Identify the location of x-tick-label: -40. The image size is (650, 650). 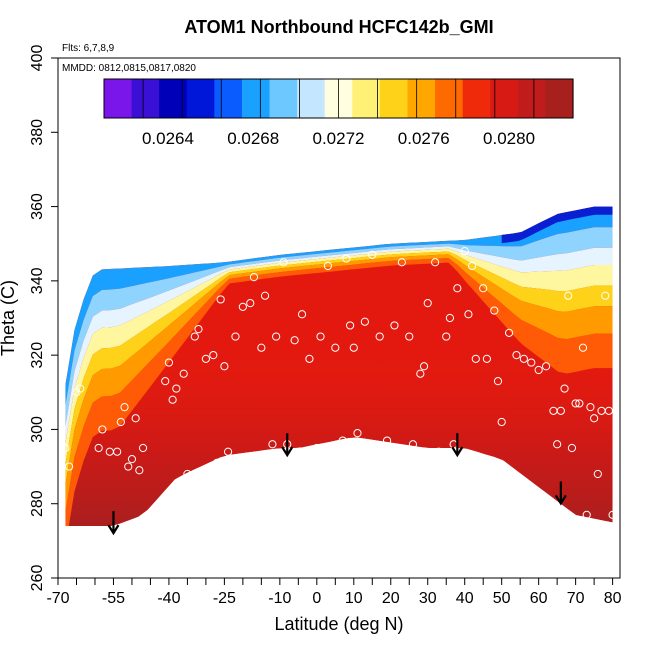
(168, 598).